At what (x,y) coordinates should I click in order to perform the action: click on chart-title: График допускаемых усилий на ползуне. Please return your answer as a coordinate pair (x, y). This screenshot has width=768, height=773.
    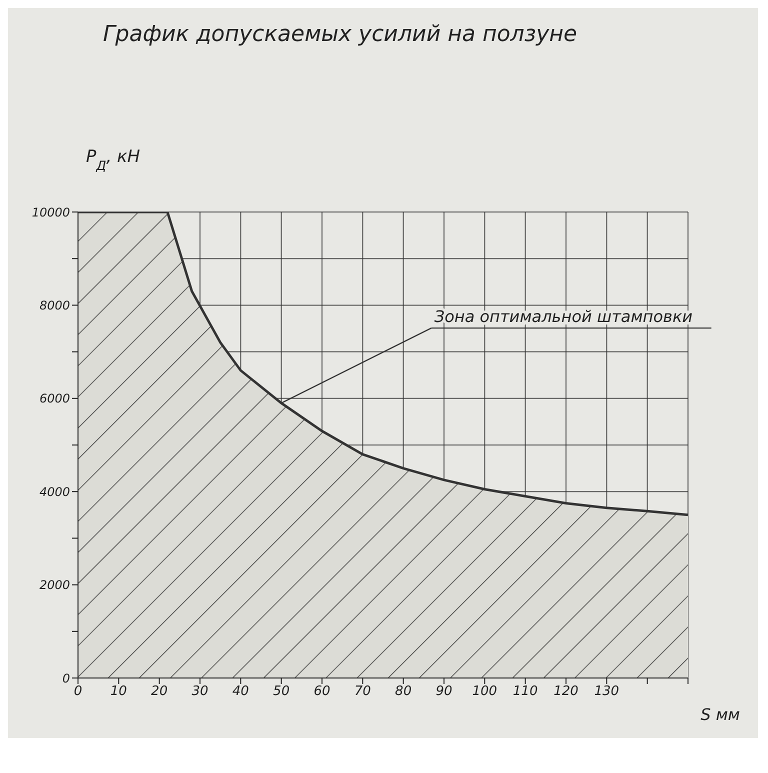
    Looking at the image, I should click on (340, 35).